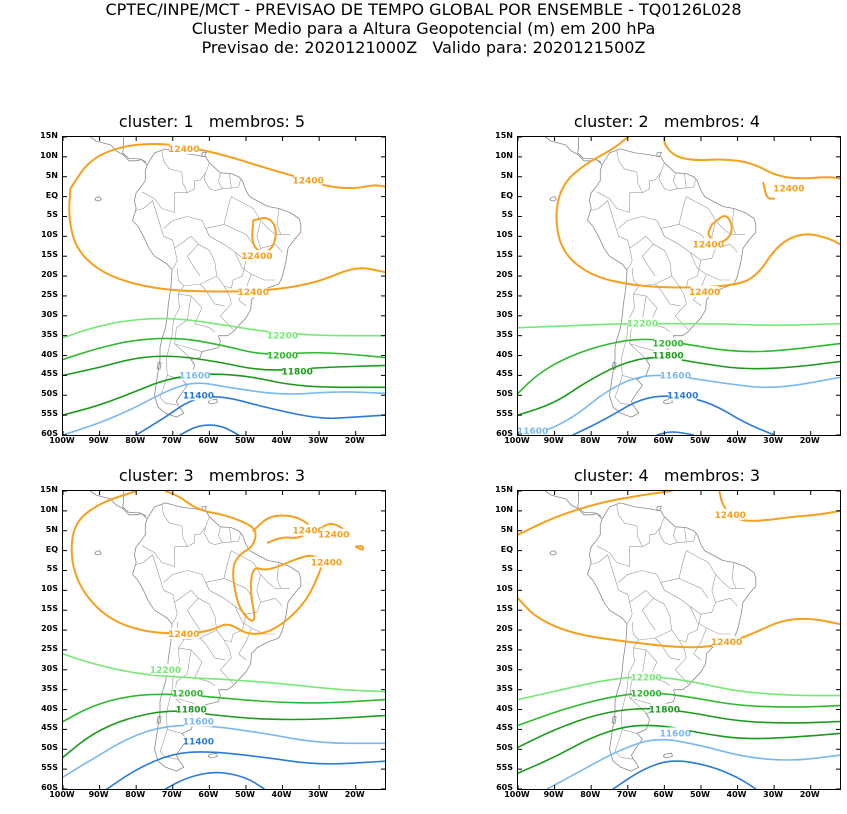 The height and width of the screenshot is (814, 847). I want to click on south-america-coastline, so click(217, 283).